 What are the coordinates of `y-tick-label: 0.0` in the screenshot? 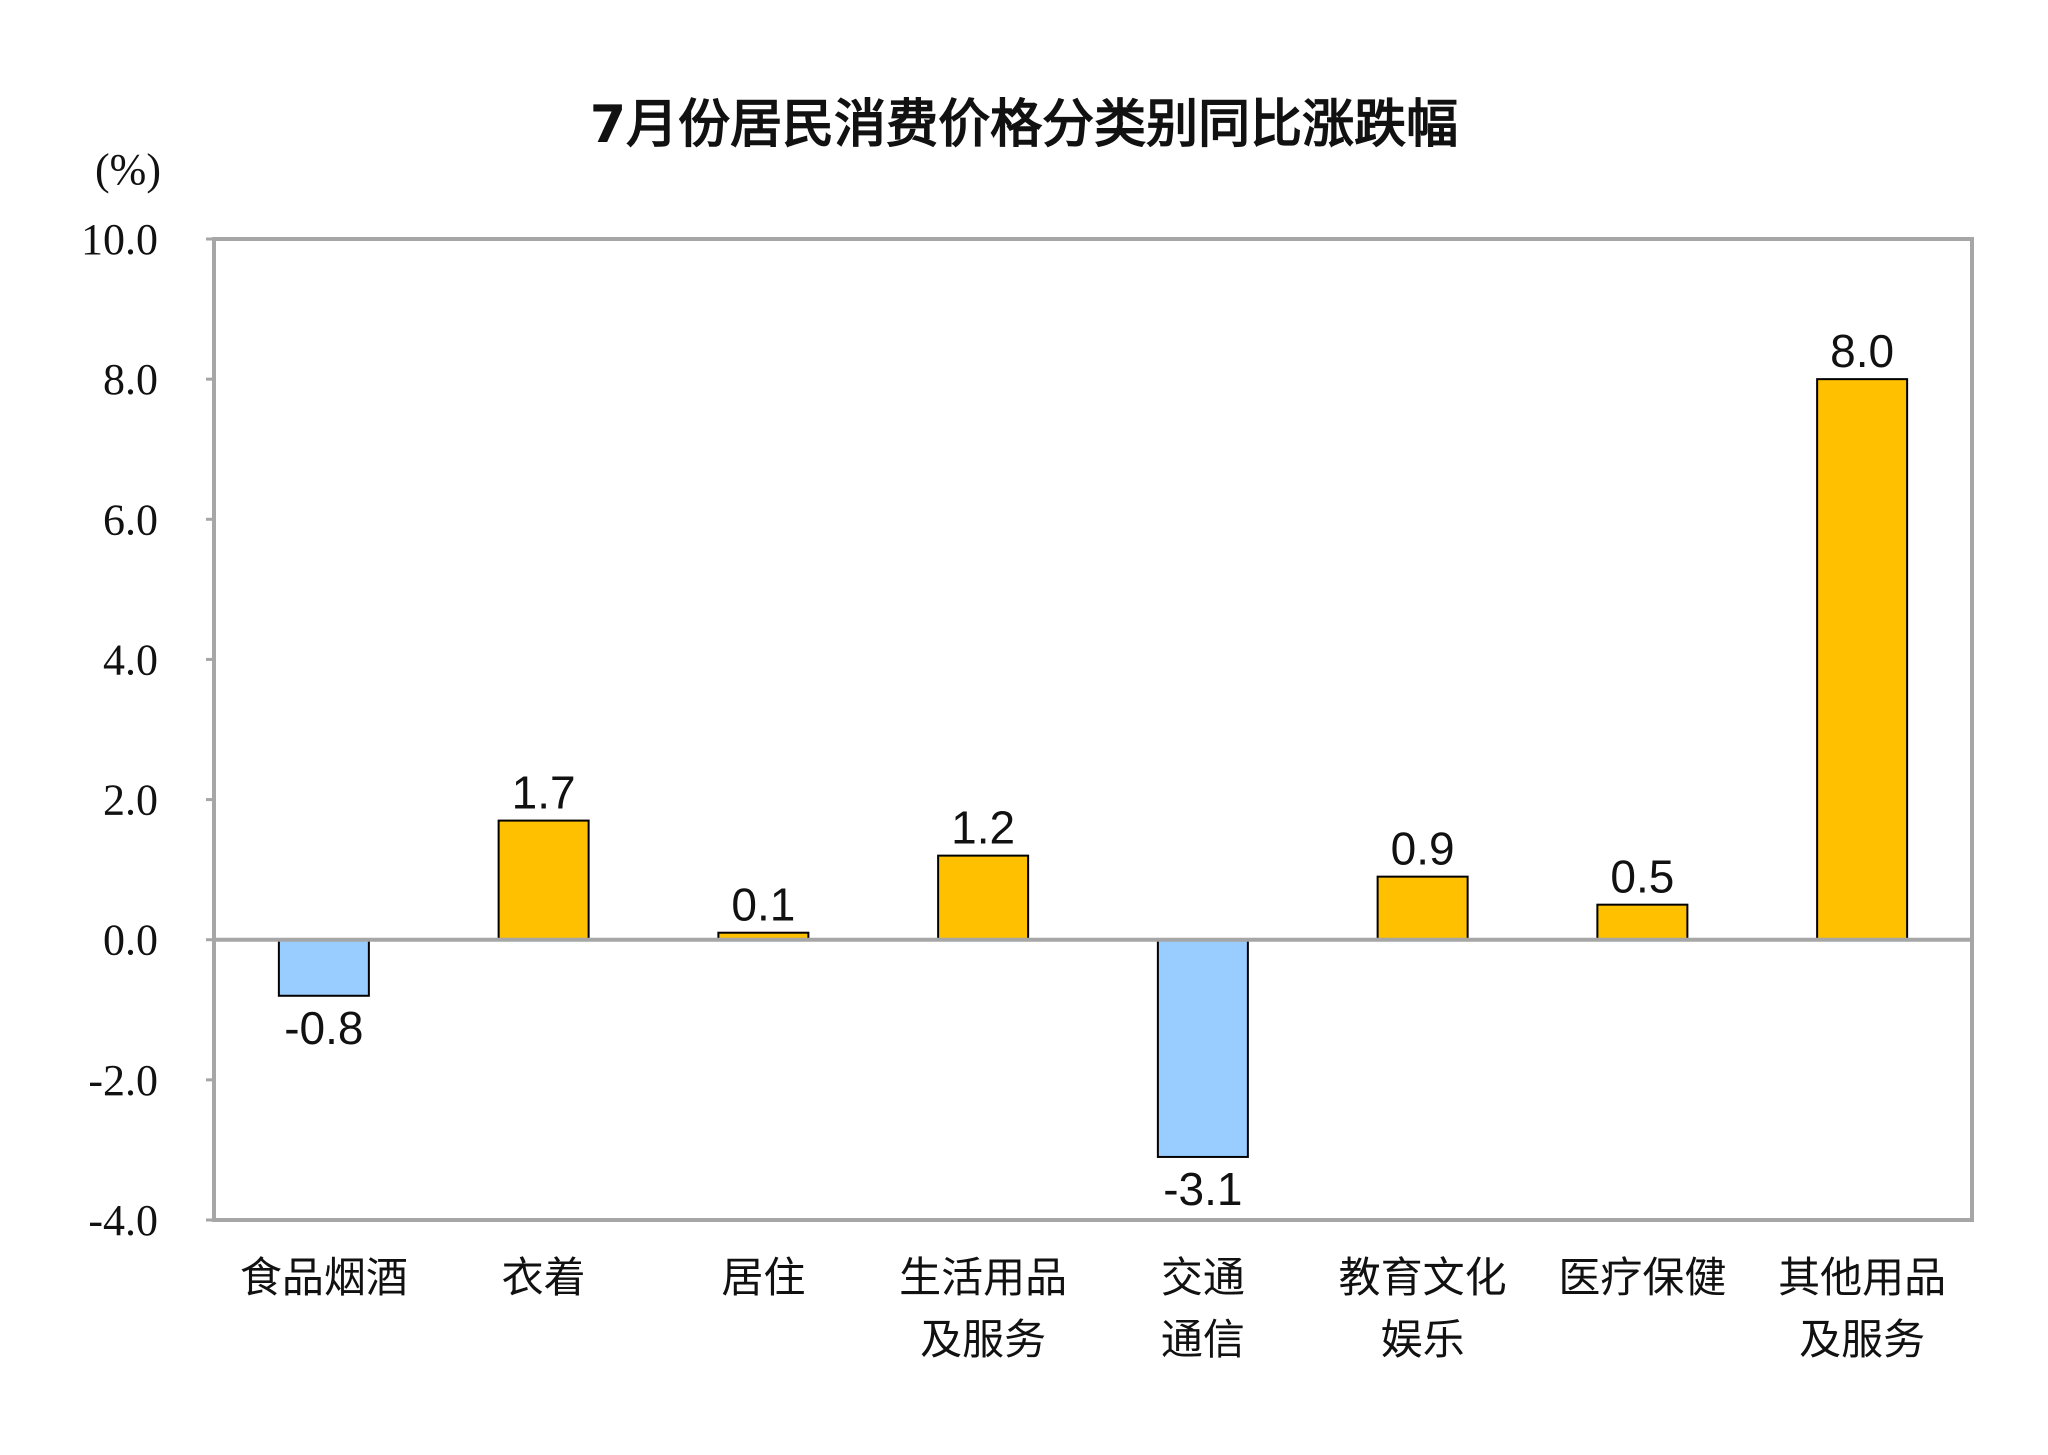 It's located at (130, 940).